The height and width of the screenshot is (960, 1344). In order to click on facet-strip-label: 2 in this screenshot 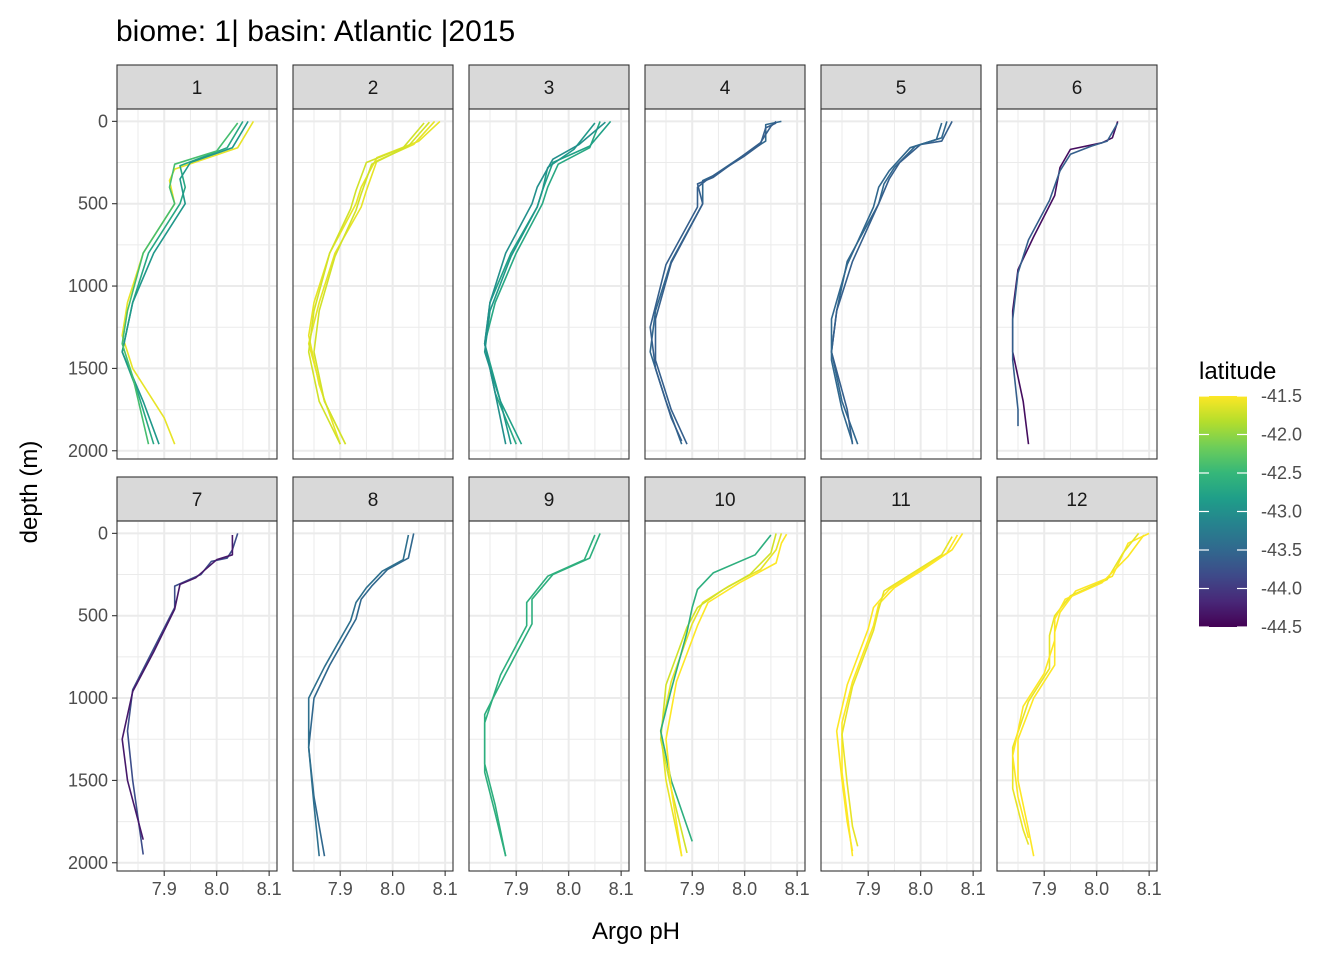, I will do `click(373, 88)`.